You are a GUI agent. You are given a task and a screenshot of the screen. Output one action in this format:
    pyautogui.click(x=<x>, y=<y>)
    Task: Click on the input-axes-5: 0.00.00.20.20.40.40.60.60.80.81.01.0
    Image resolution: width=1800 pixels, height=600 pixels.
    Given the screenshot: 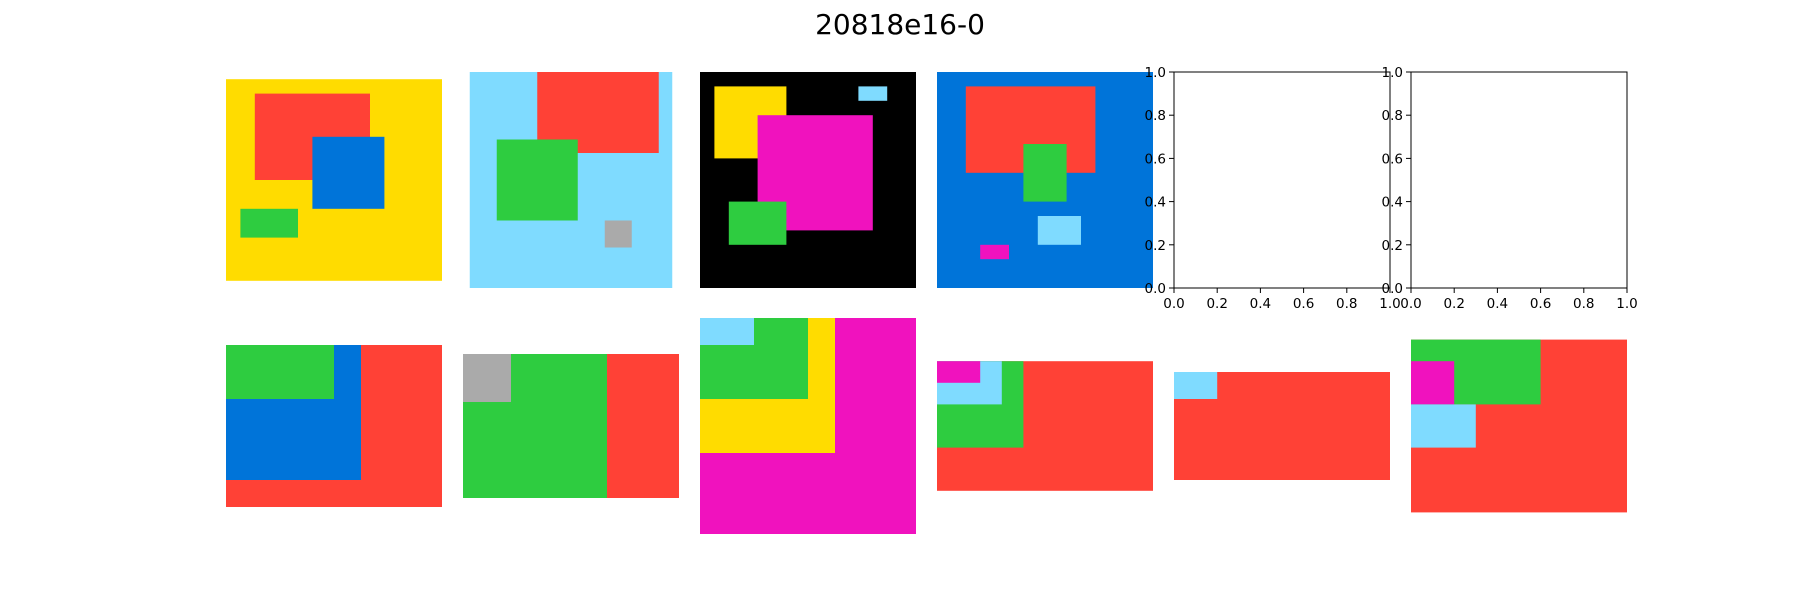 What is the action you would take?
    pyautogui.click(x=1273, y=188)
    